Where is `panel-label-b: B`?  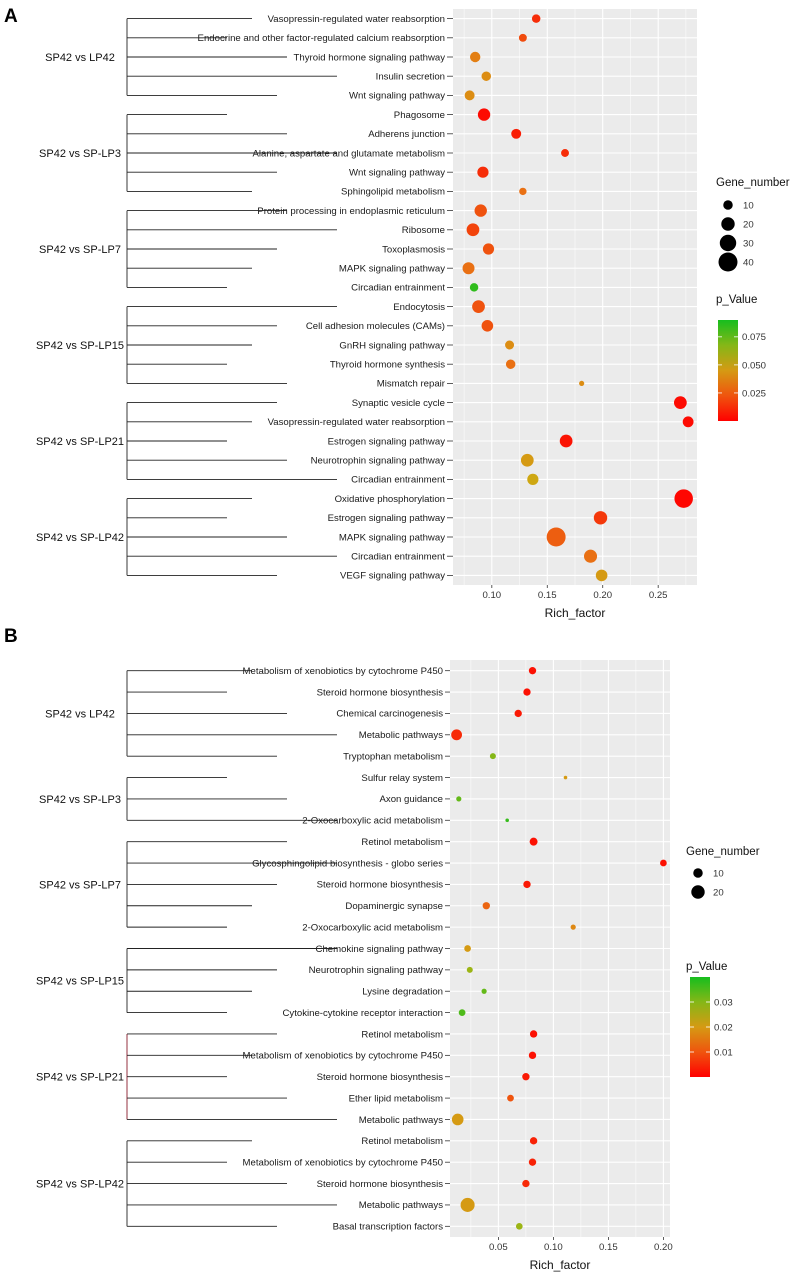 panel-label-b: B is located at coordinates (11, 636).